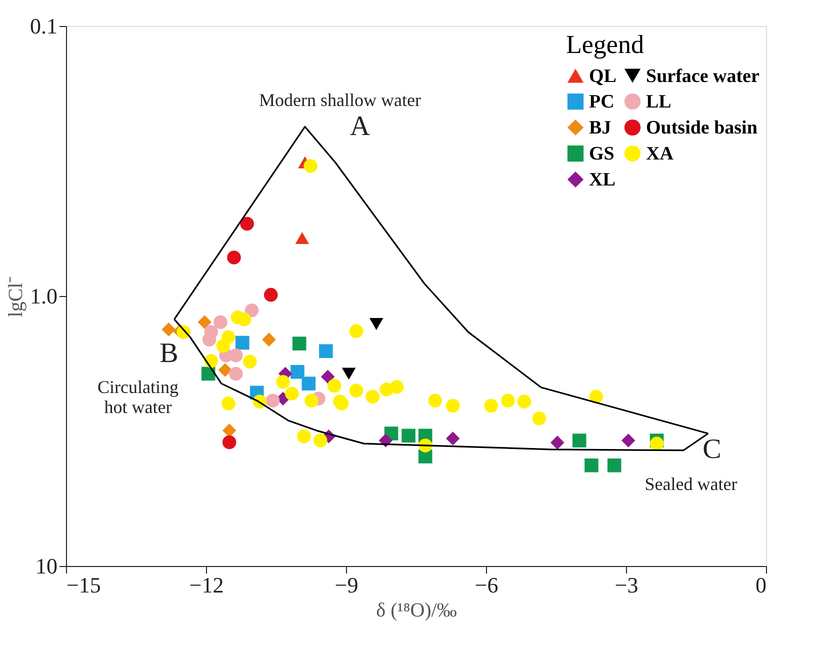 The width and height of the screenshot is (822, 649). What do you see at coordinates (138, 397) in the screenshot?
I see `annotation: Circulating hot water` at bounding box center [138, 397].